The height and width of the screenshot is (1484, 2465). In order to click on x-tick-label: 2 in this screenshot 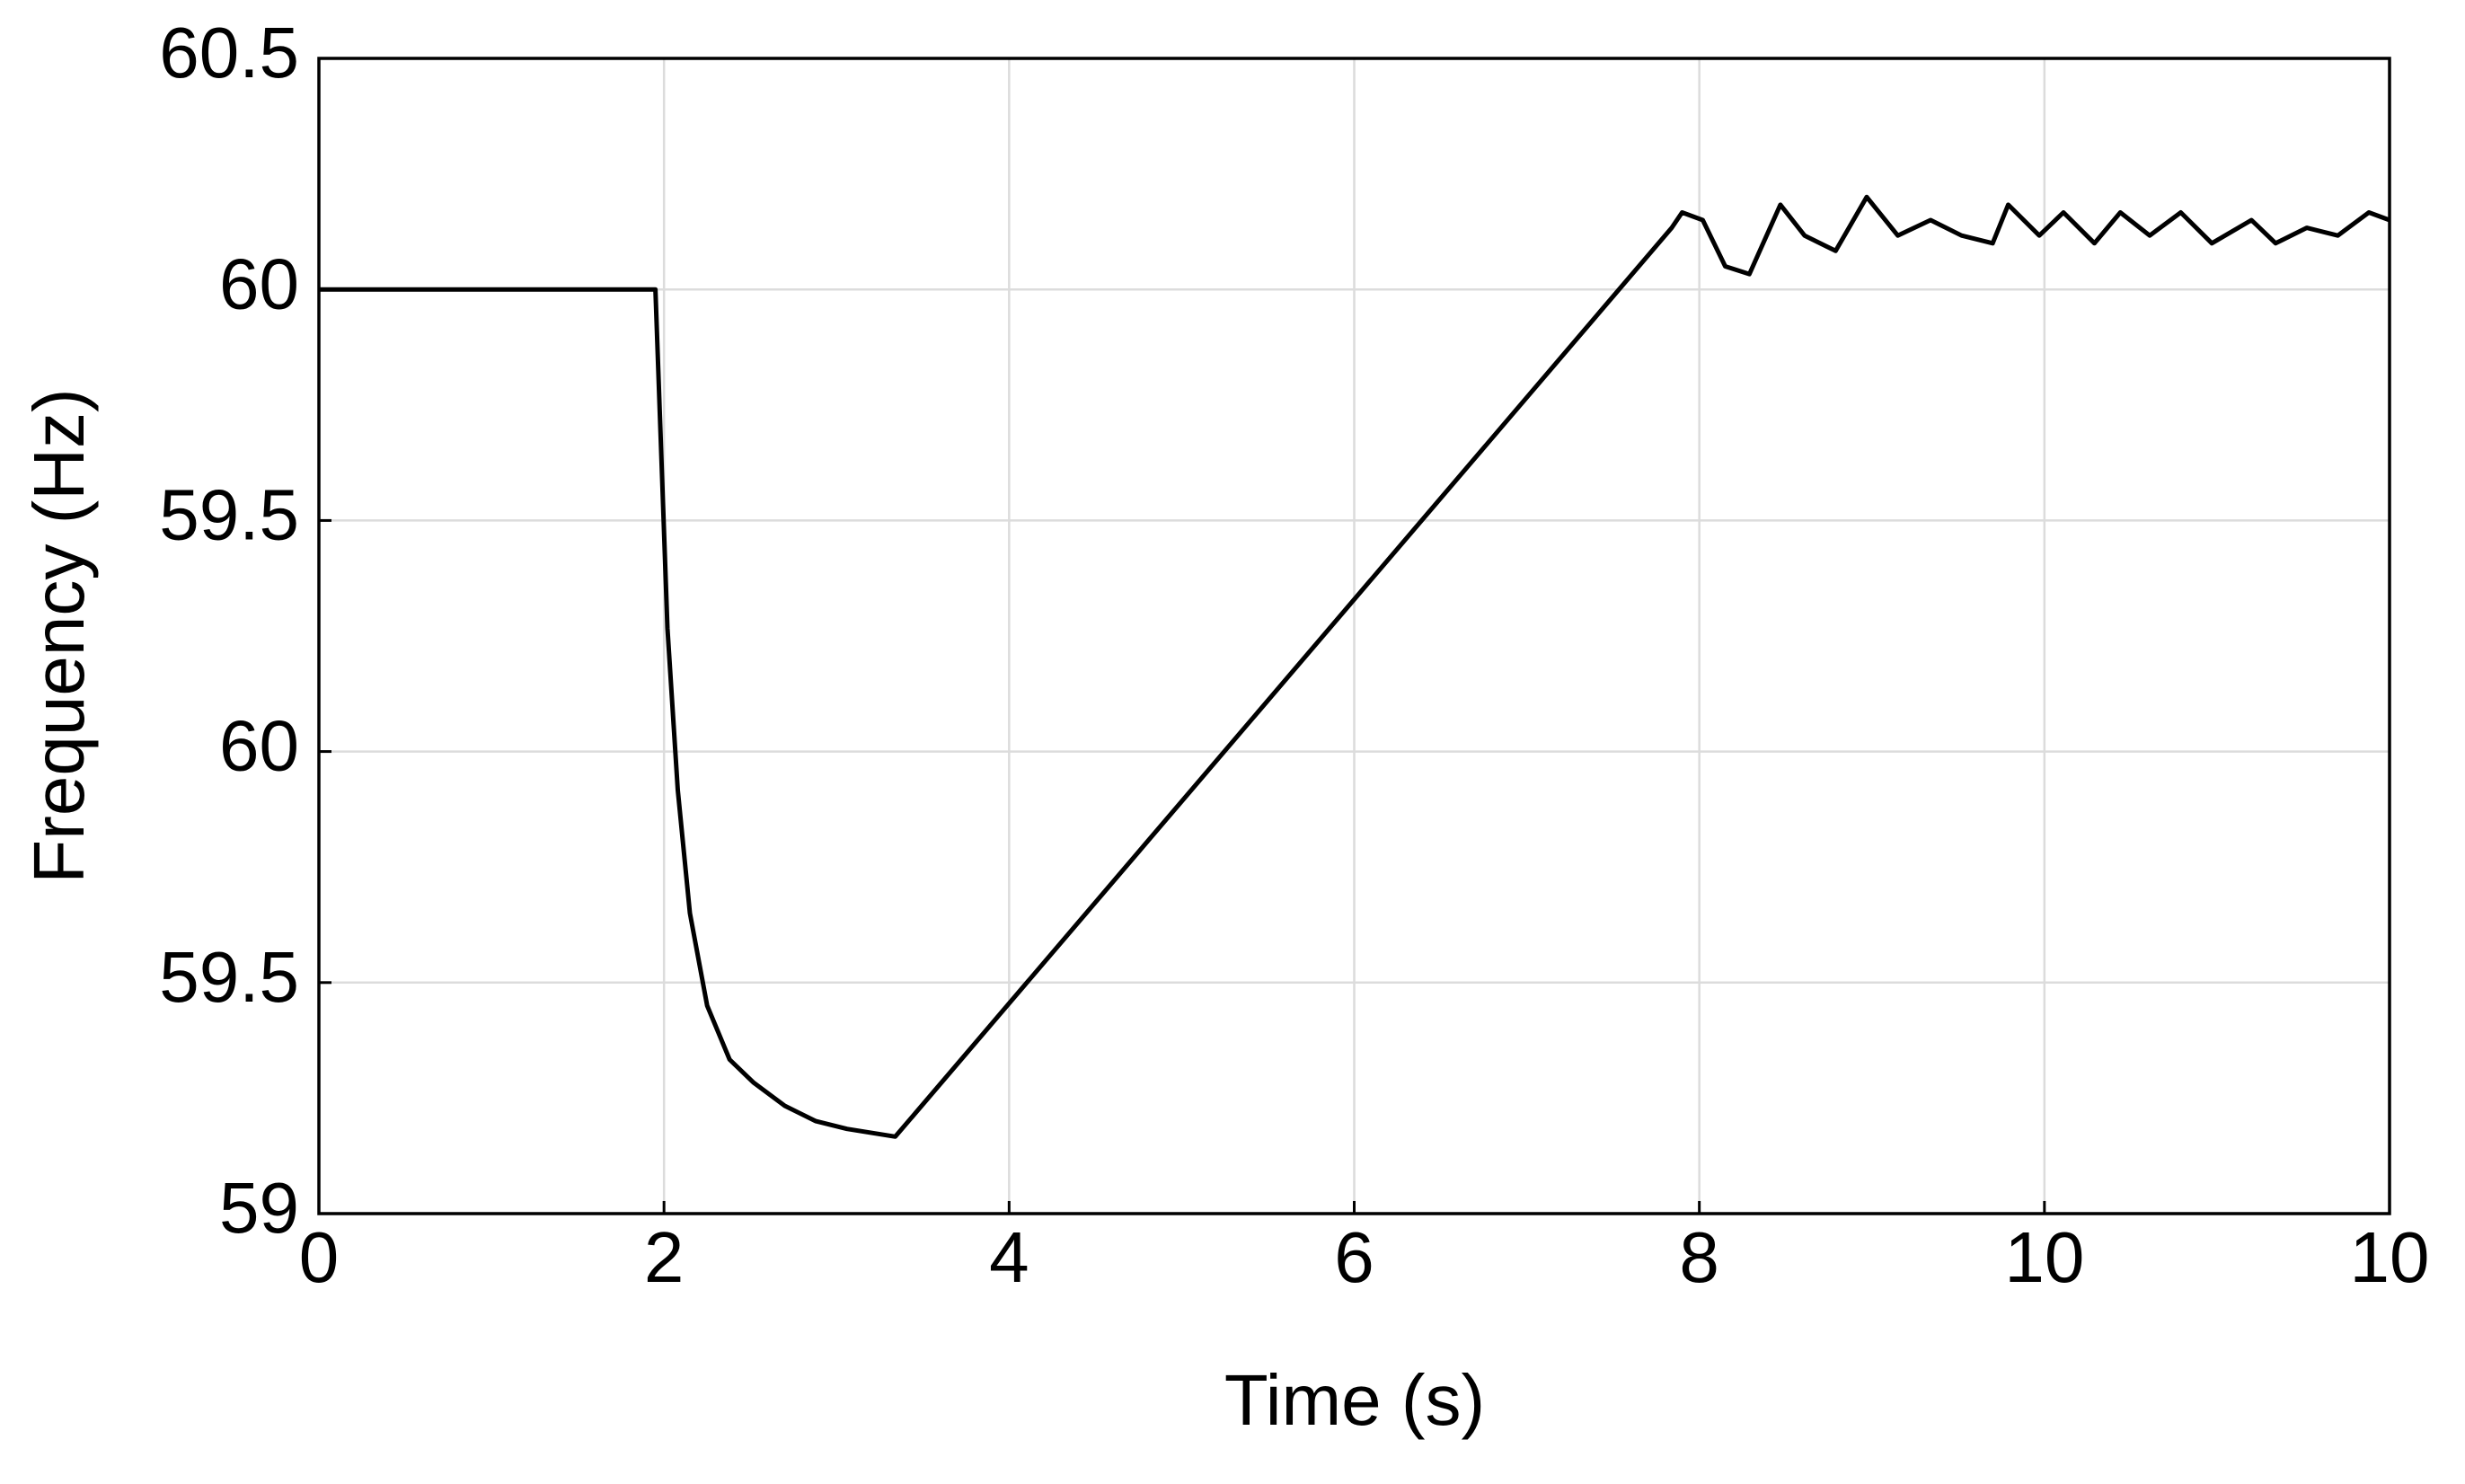, I will do `click(664, 1257)`.